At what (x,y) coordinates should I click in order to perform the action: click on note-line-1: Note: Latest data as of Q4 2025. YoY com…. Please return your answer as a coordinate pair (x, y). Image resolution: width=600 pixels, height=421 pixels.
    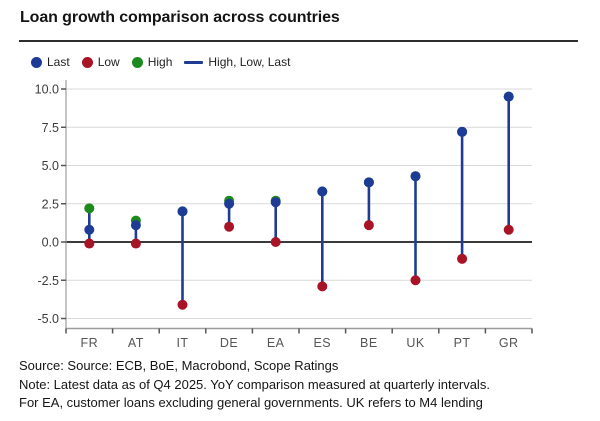
    Looking at the image, I should click on (254, 384).